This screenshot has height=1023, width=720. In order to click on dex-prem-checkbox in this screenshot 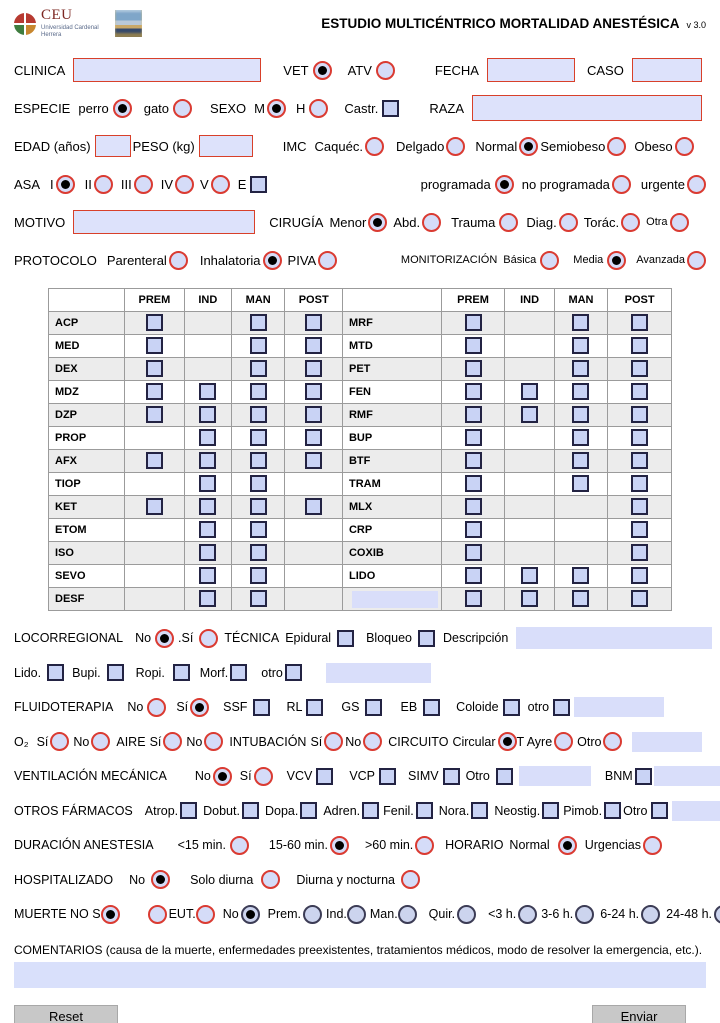, I will do `click(154, 369)`.